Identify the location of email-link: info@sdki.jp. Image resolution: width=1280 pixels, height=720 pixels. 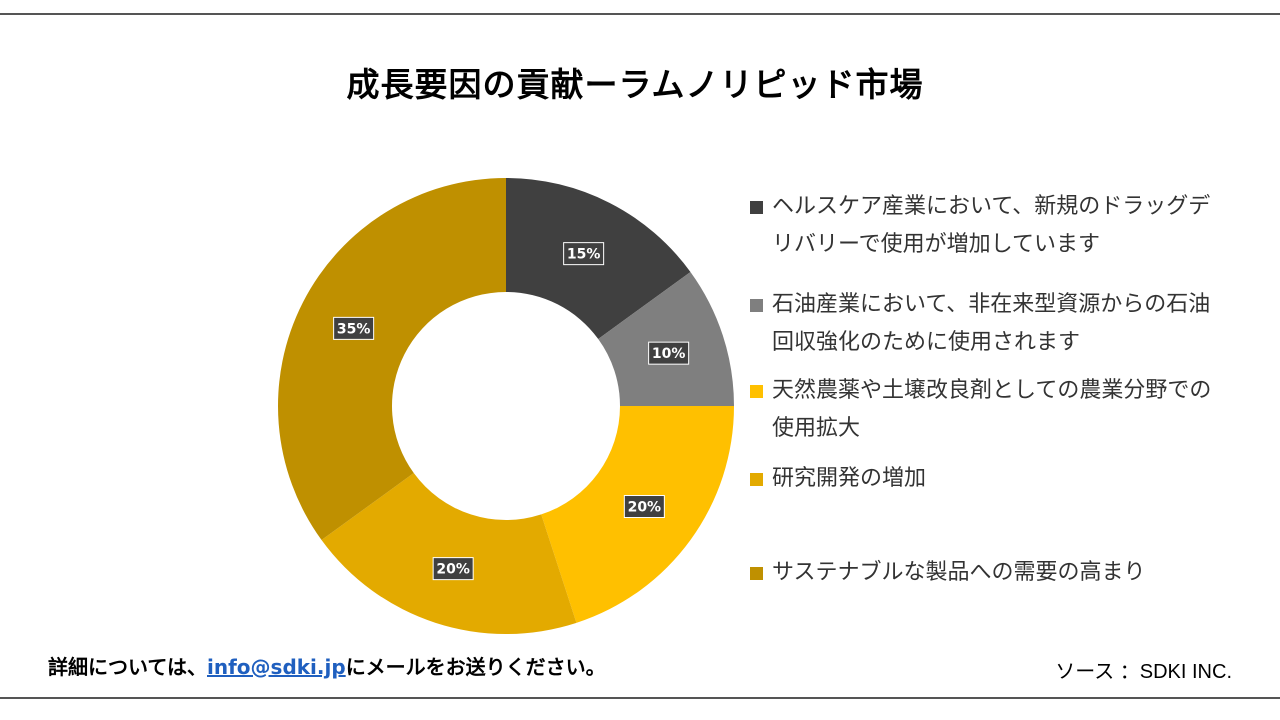
(276, 667).